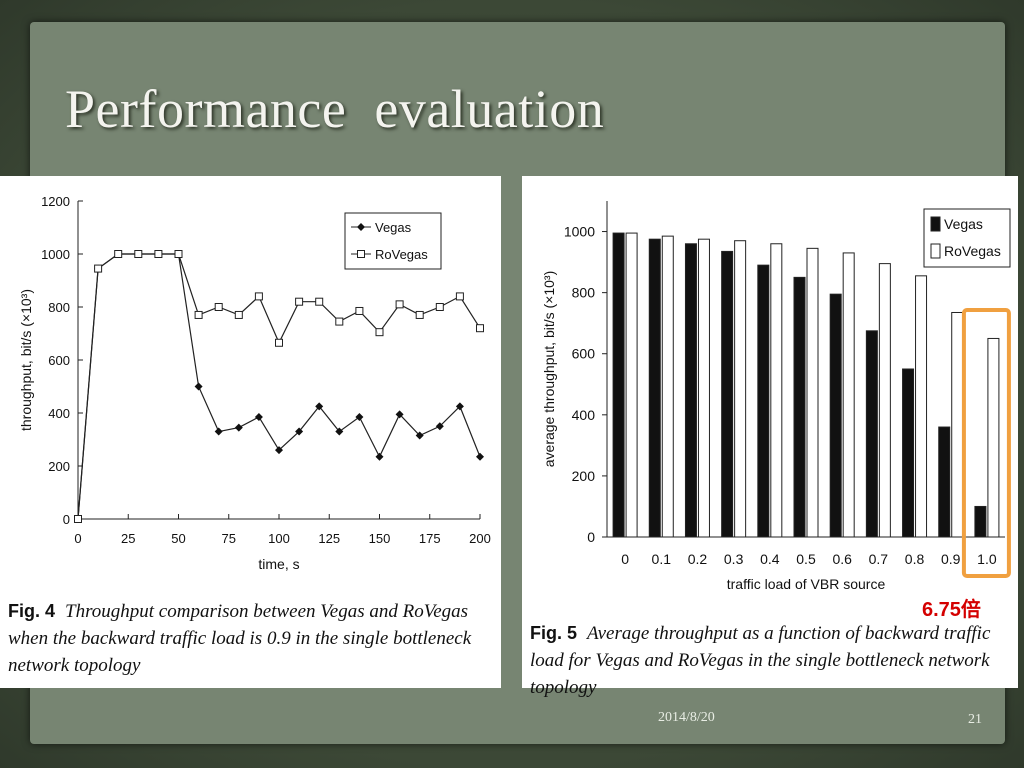 This screenshot has width=1024, height=768. I want to click on x-tick-label: 0.6, so click(842, 559).